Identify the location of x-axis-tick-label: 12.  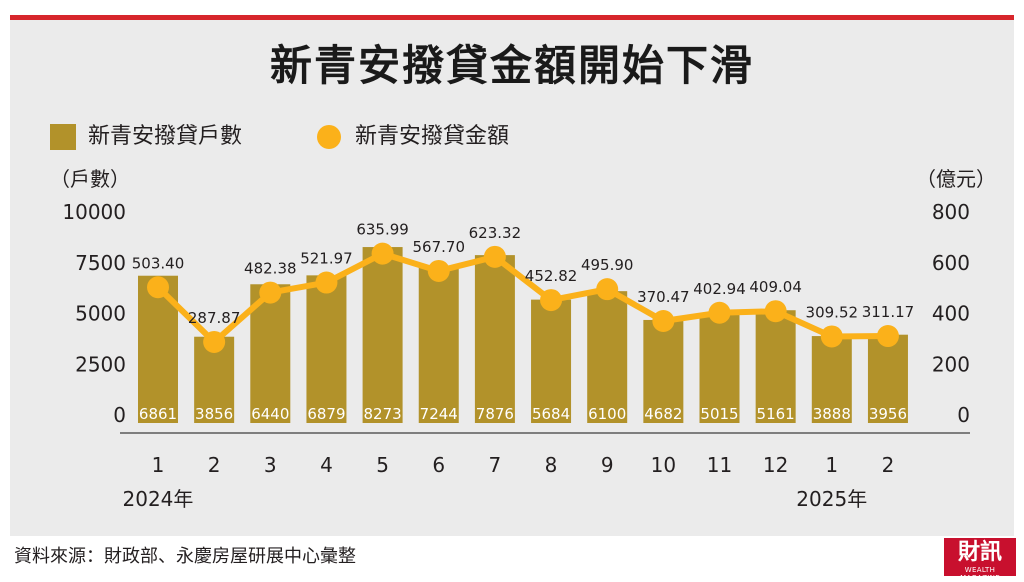
(775, 465).